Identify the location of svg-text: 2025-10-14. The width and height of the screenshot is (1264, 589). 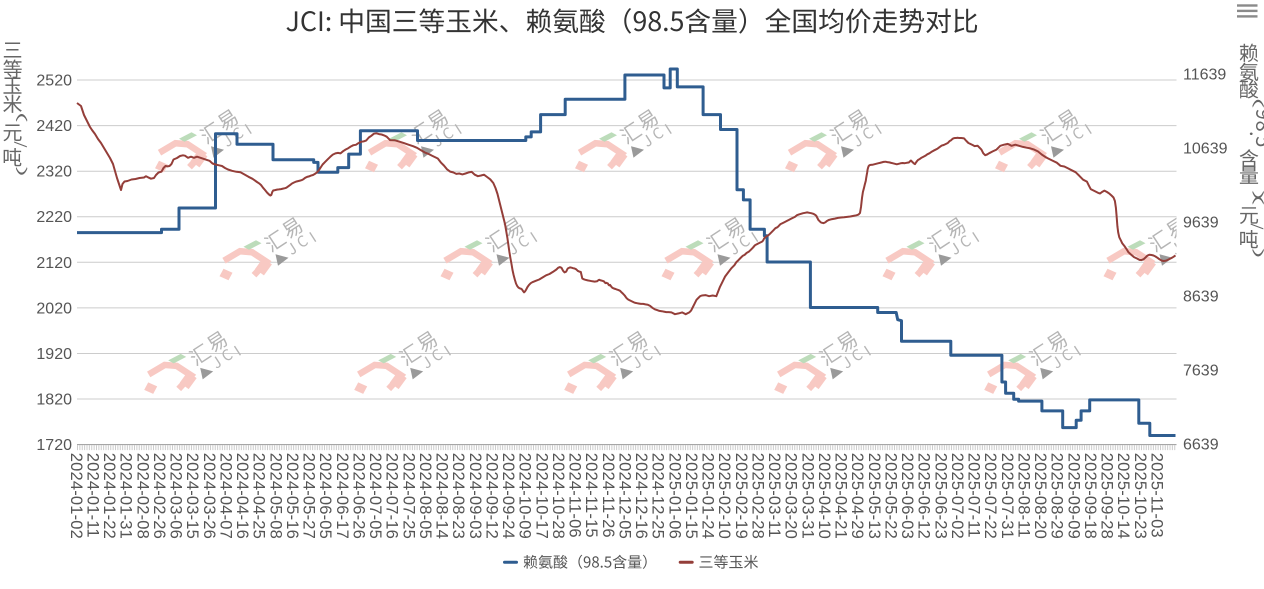
(1123, 496).